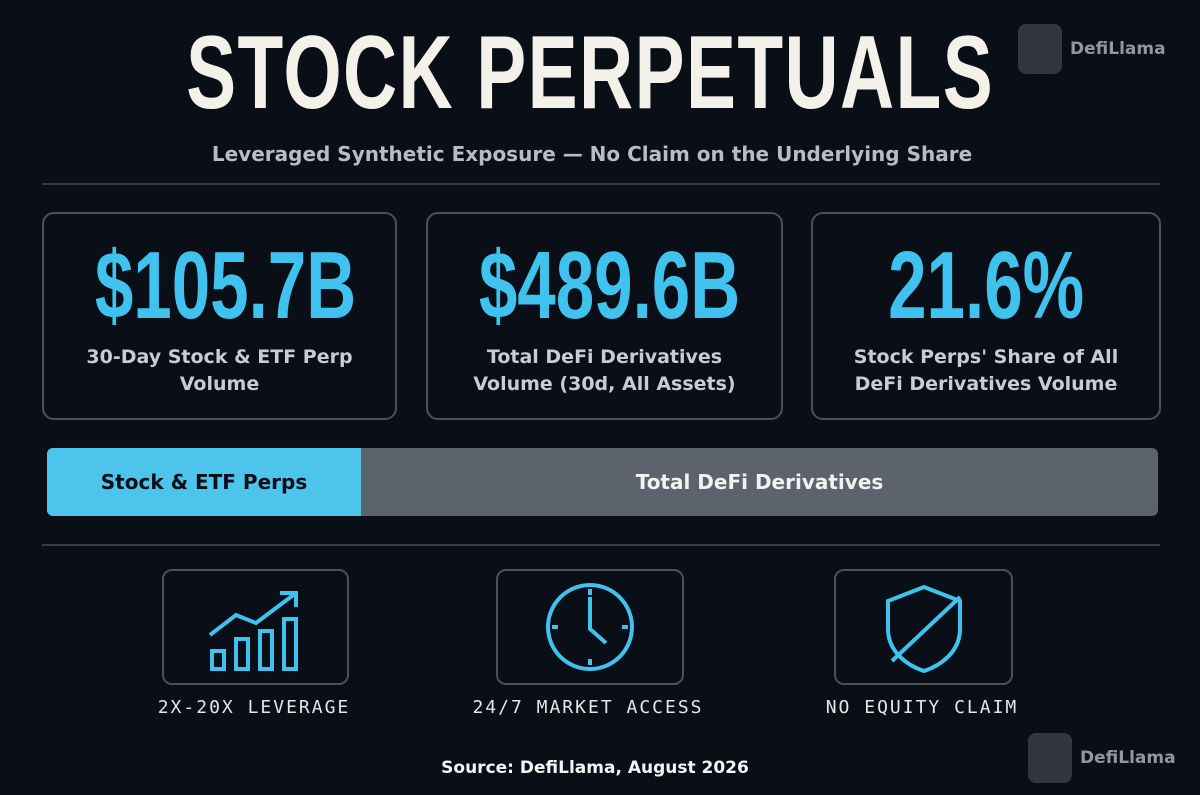  I want to click on title: STOCK PERPETUALS, so click(590, 73).